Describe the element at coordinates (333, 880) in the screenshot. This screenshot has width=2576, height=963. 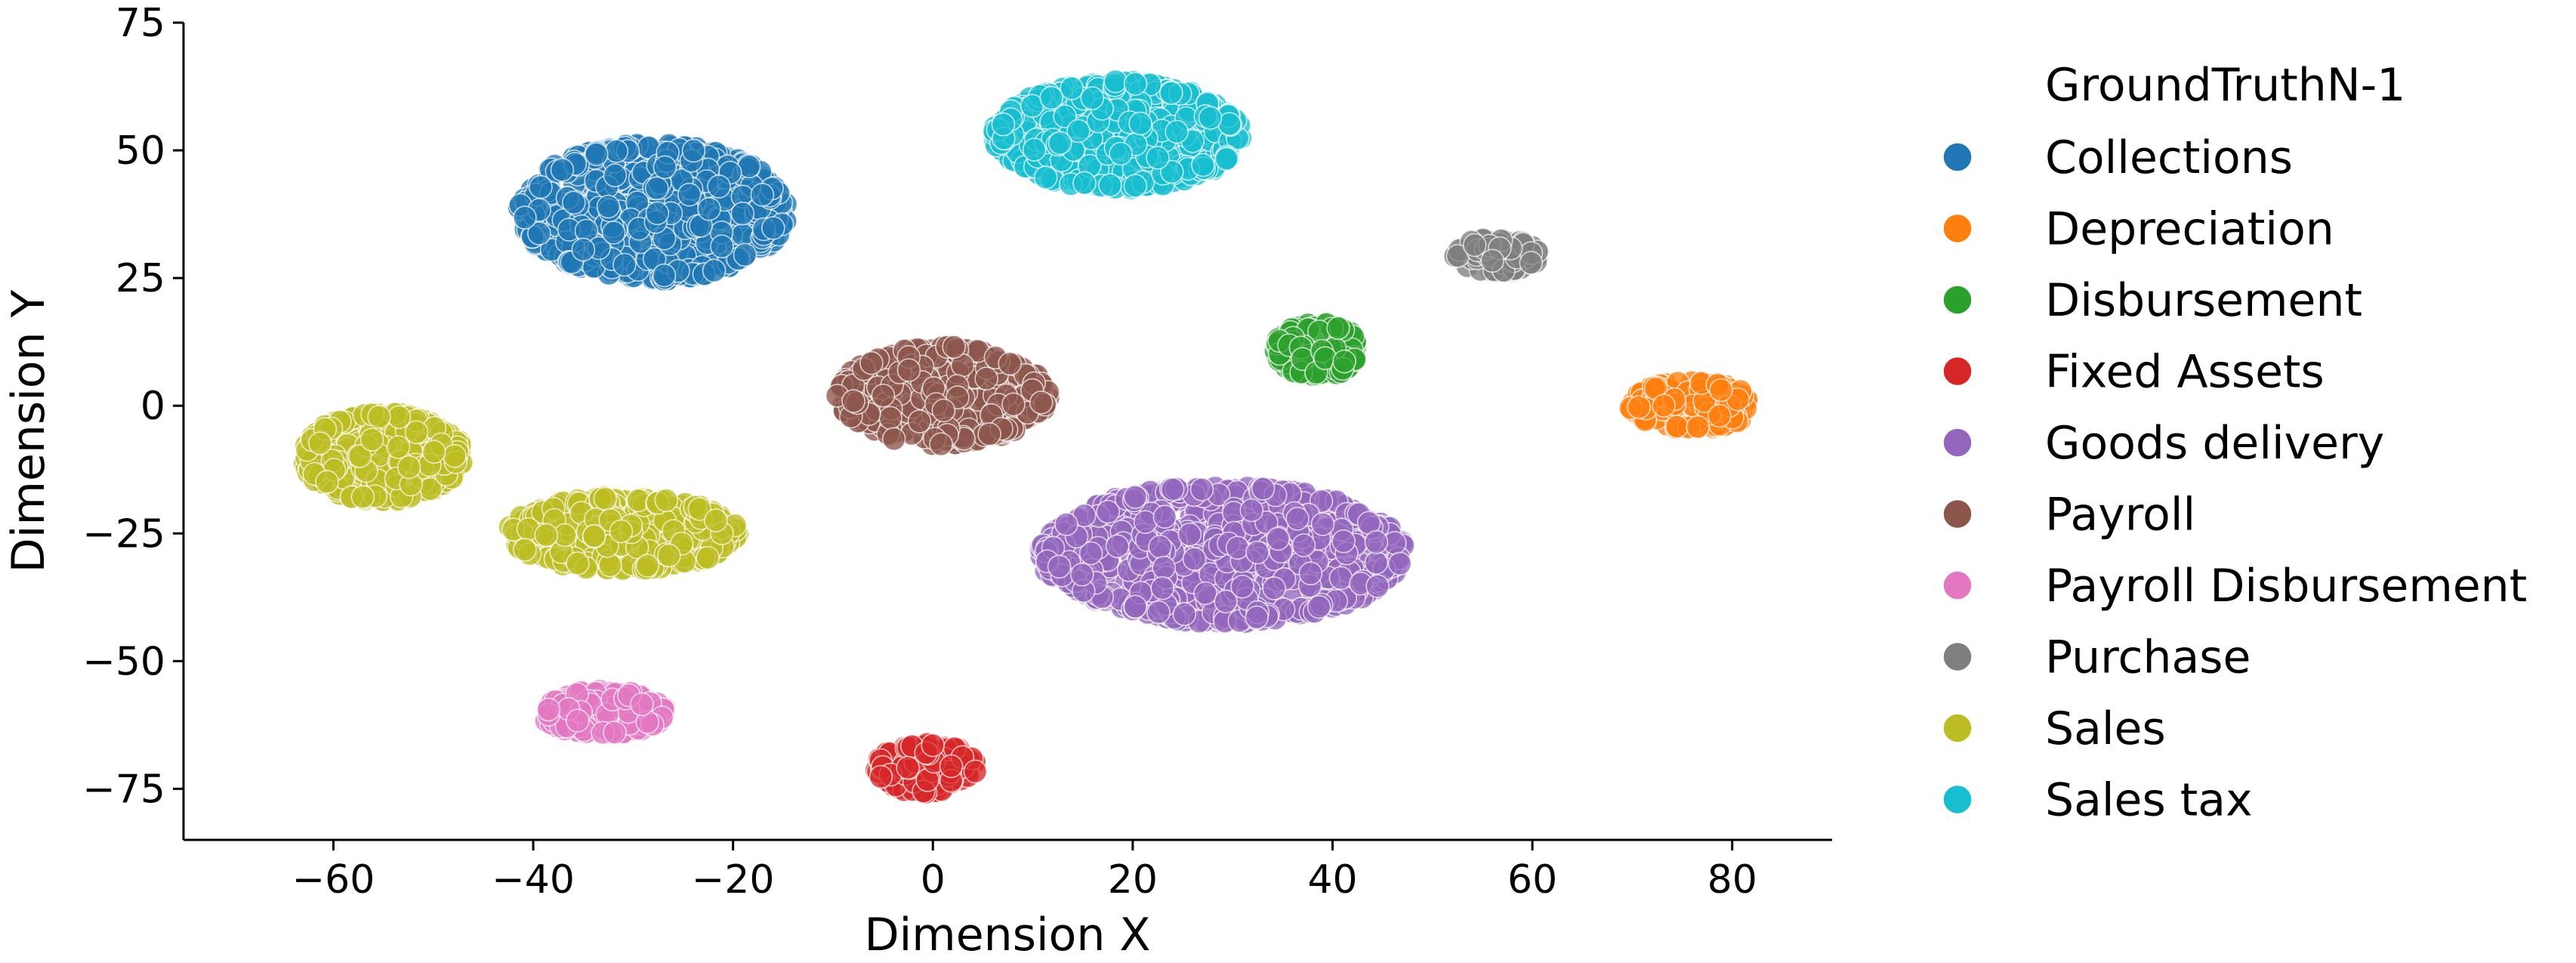
I see `x-tick-label: −60` at that location.